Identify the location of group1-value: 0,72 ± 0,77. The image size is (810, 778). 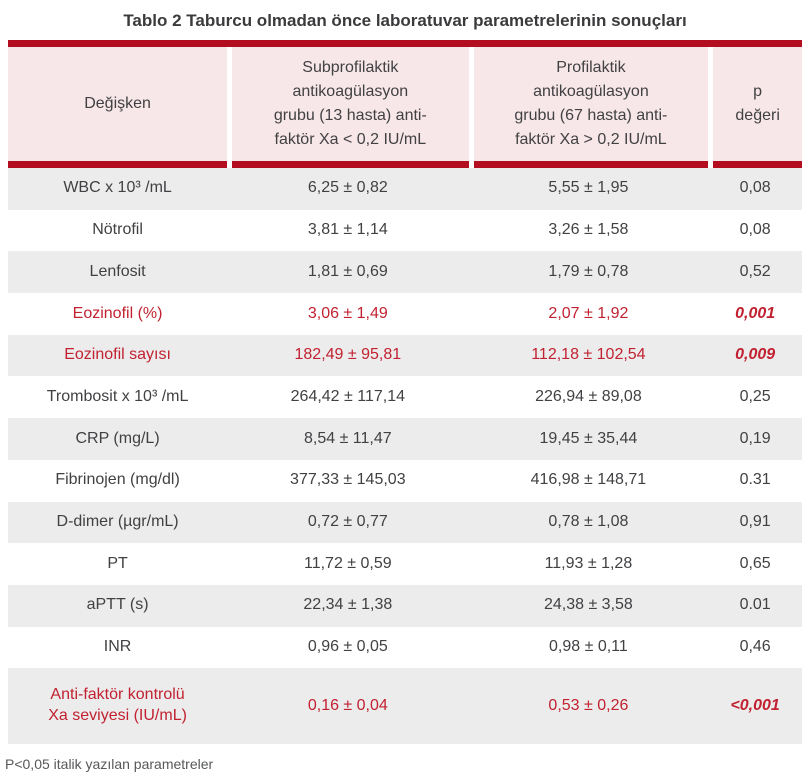
(347, 521).